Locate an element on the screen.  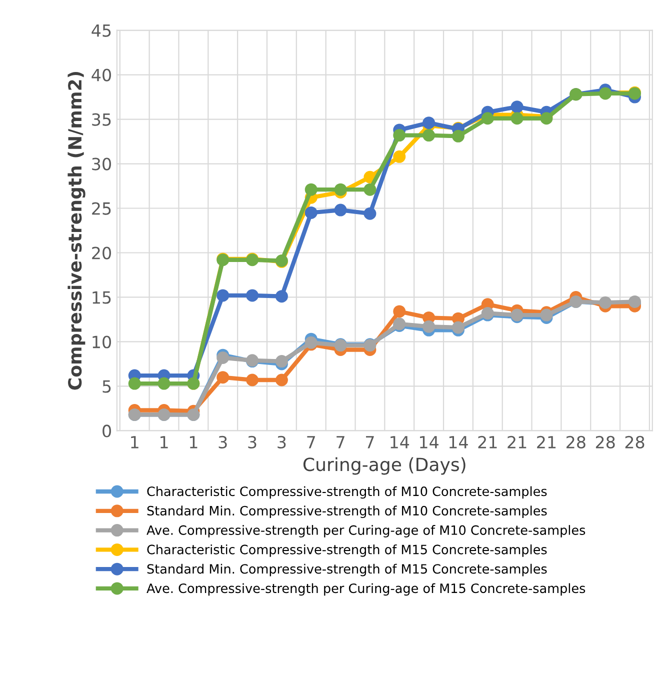
legend-label: Ave. Compressive-strength per Curing-age of M15 Concrete-samples is located at coordinates (366, 589).